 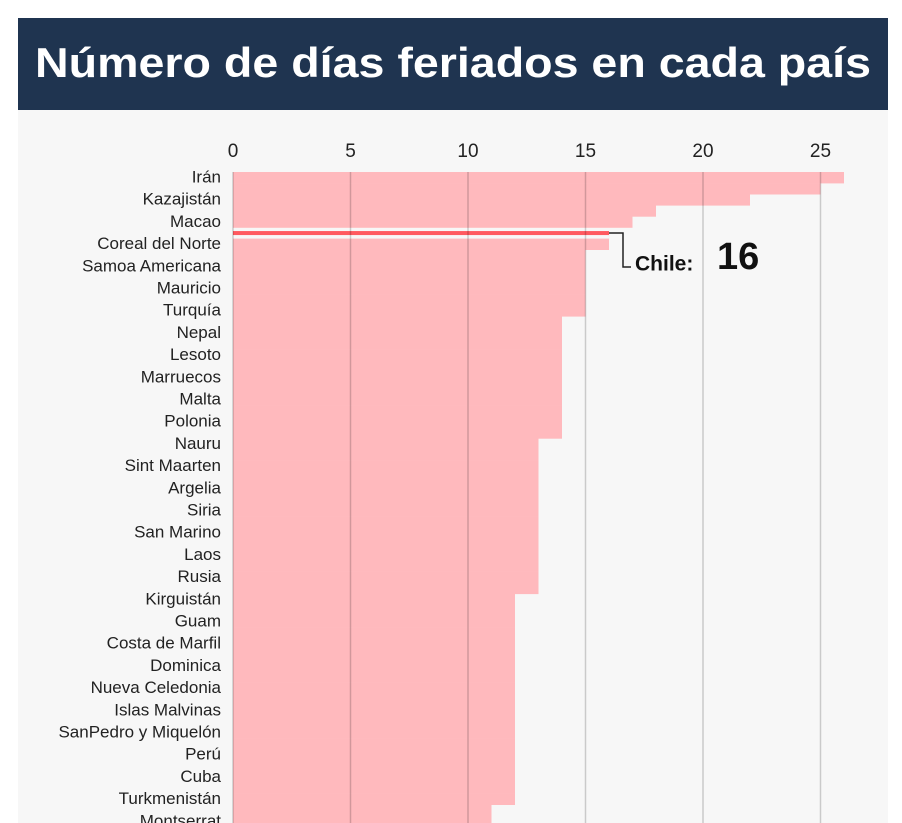 I want to click on x-tick-label: 25, so click(x=820, y=151).